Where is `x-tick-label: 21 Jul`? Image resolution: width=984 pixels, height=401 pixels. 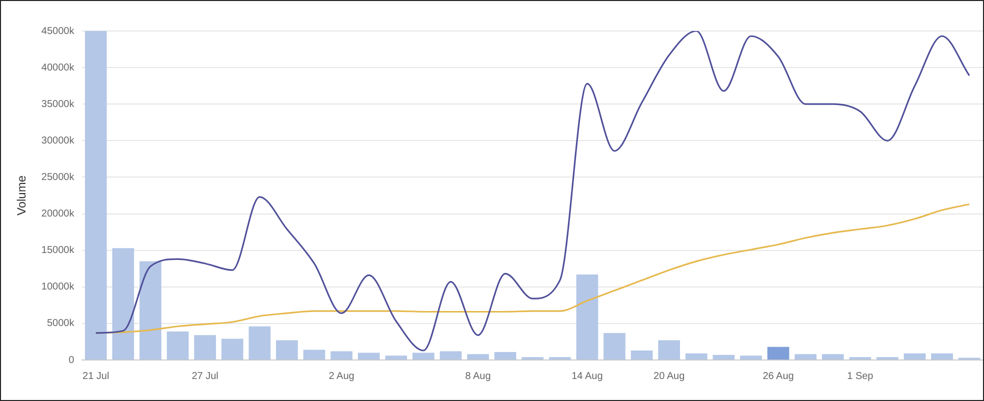
x-tick-label: 21 Jul is located at coordinates (96, 376).